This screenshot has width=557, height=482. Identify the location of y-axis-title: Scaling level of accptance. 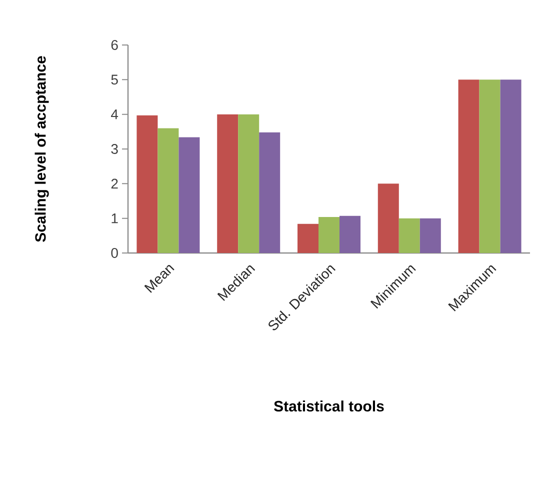
(41, 149).